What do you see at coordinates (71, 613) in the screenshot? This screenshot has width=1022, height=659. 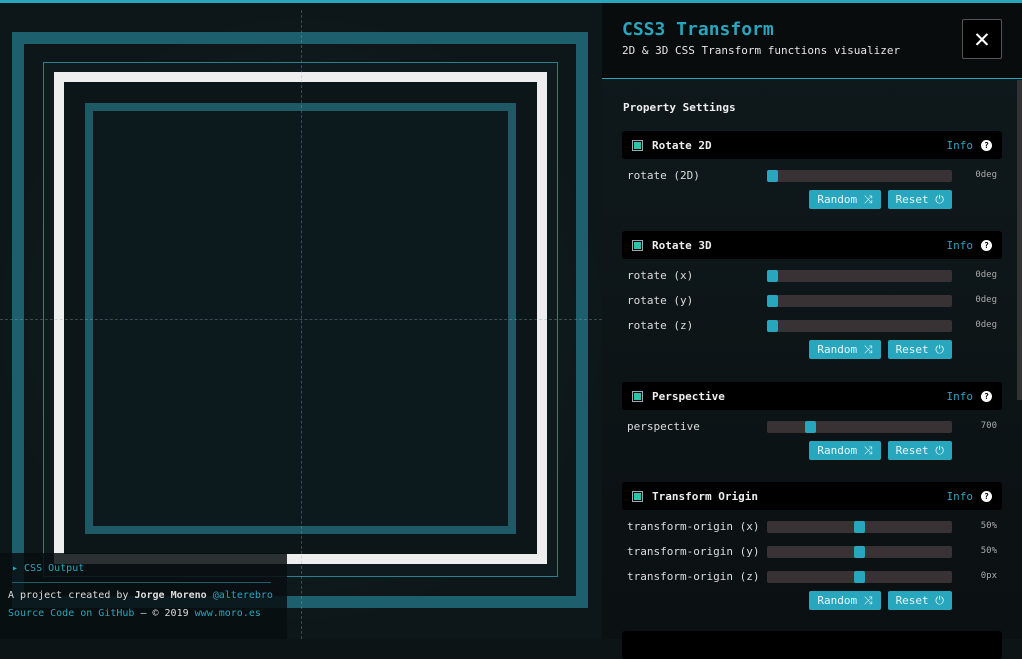 I see `source-link: Source Code on GitHub` at bounding box center [71, 613].